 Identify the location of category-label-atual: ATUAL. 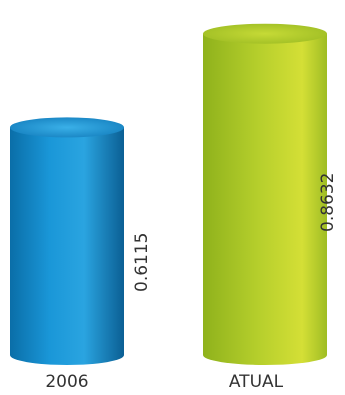
(256, 382).